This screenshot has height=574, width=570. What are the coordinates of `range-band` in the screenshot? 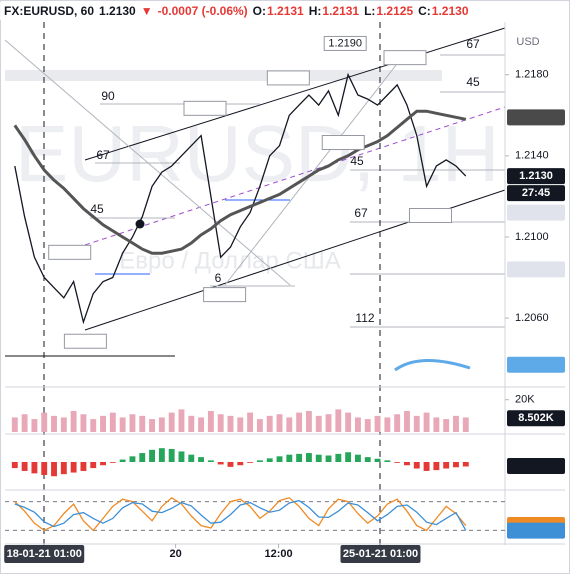 It's located at (223, 75).